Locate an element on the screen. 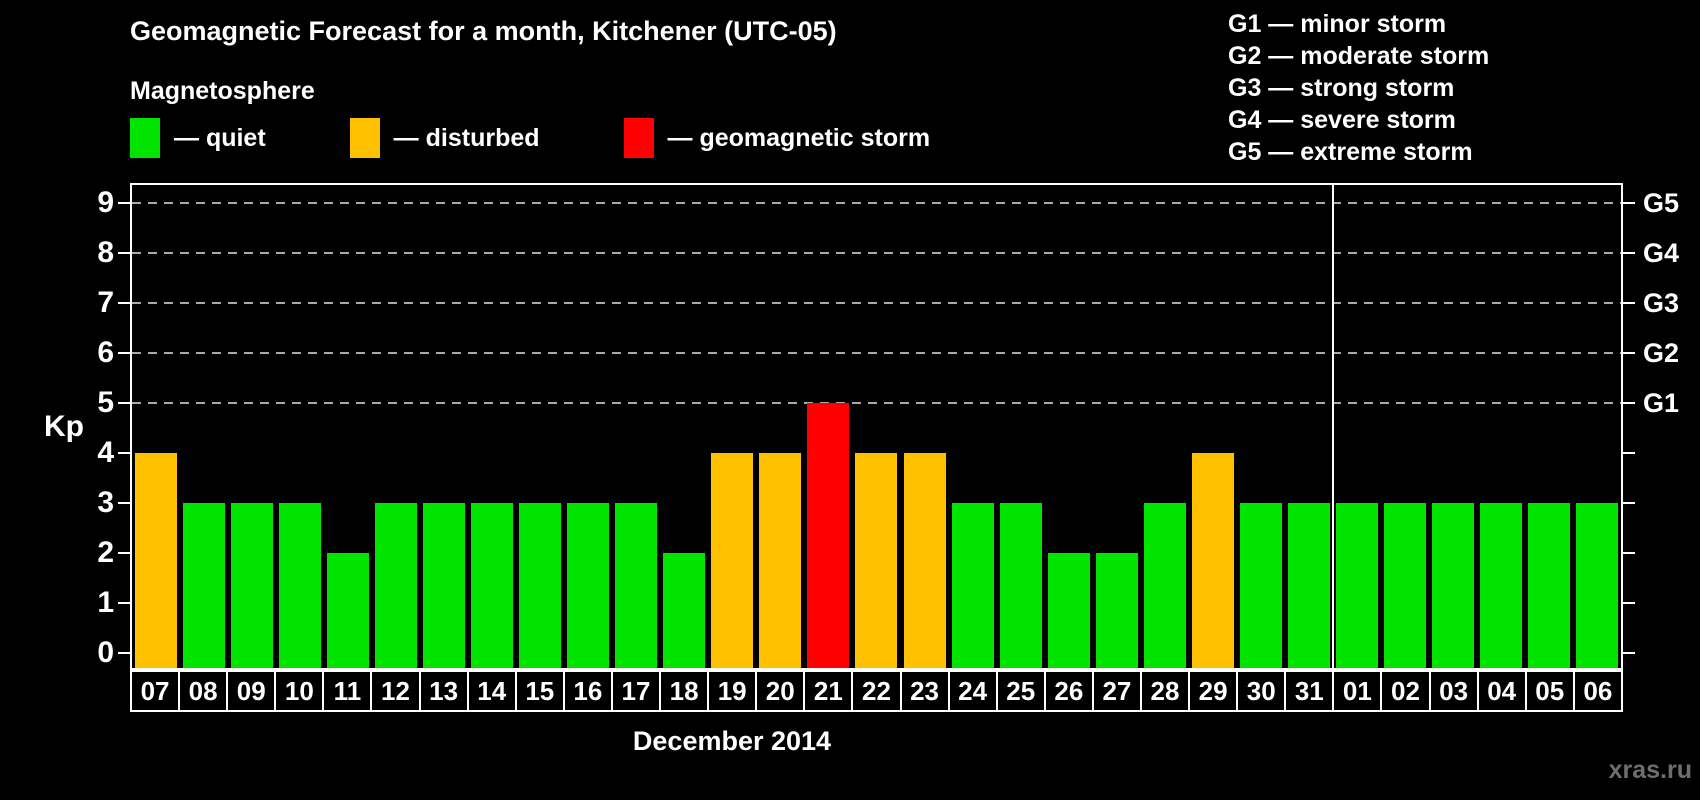 This screenshot has width=1700, height=800. x-axis-title: December 2014 is located at coordinates (732, 741).